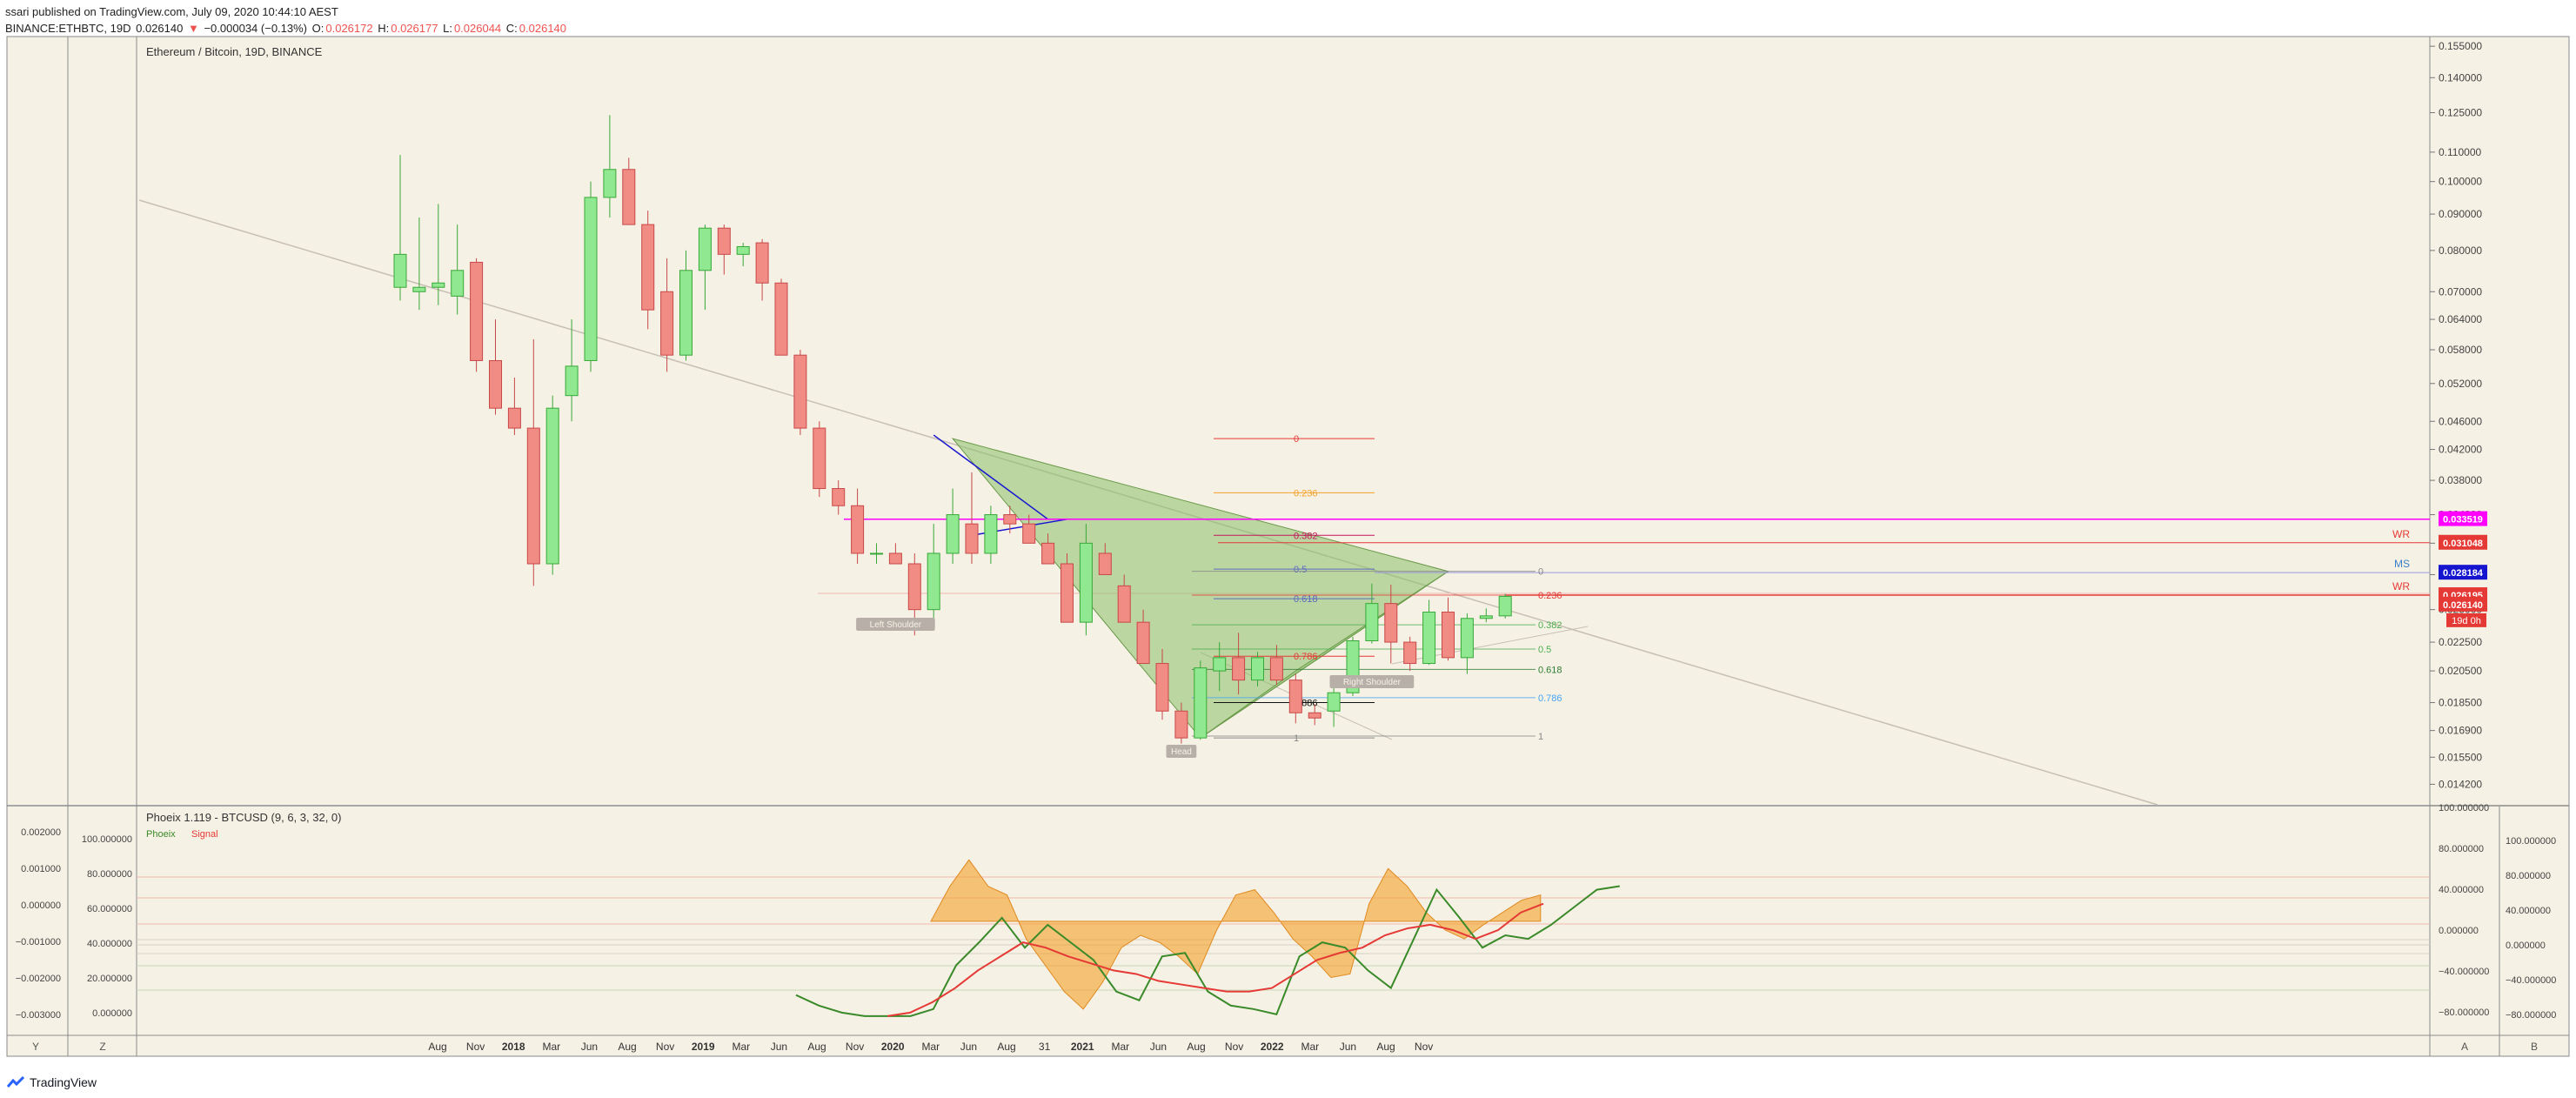 The height and width of the screenshot is (1098, 2576). What do you see at coordinates (414, 29) in the screenshot?
I see `high-value: 0.026177` at bounding box center [414, 29].